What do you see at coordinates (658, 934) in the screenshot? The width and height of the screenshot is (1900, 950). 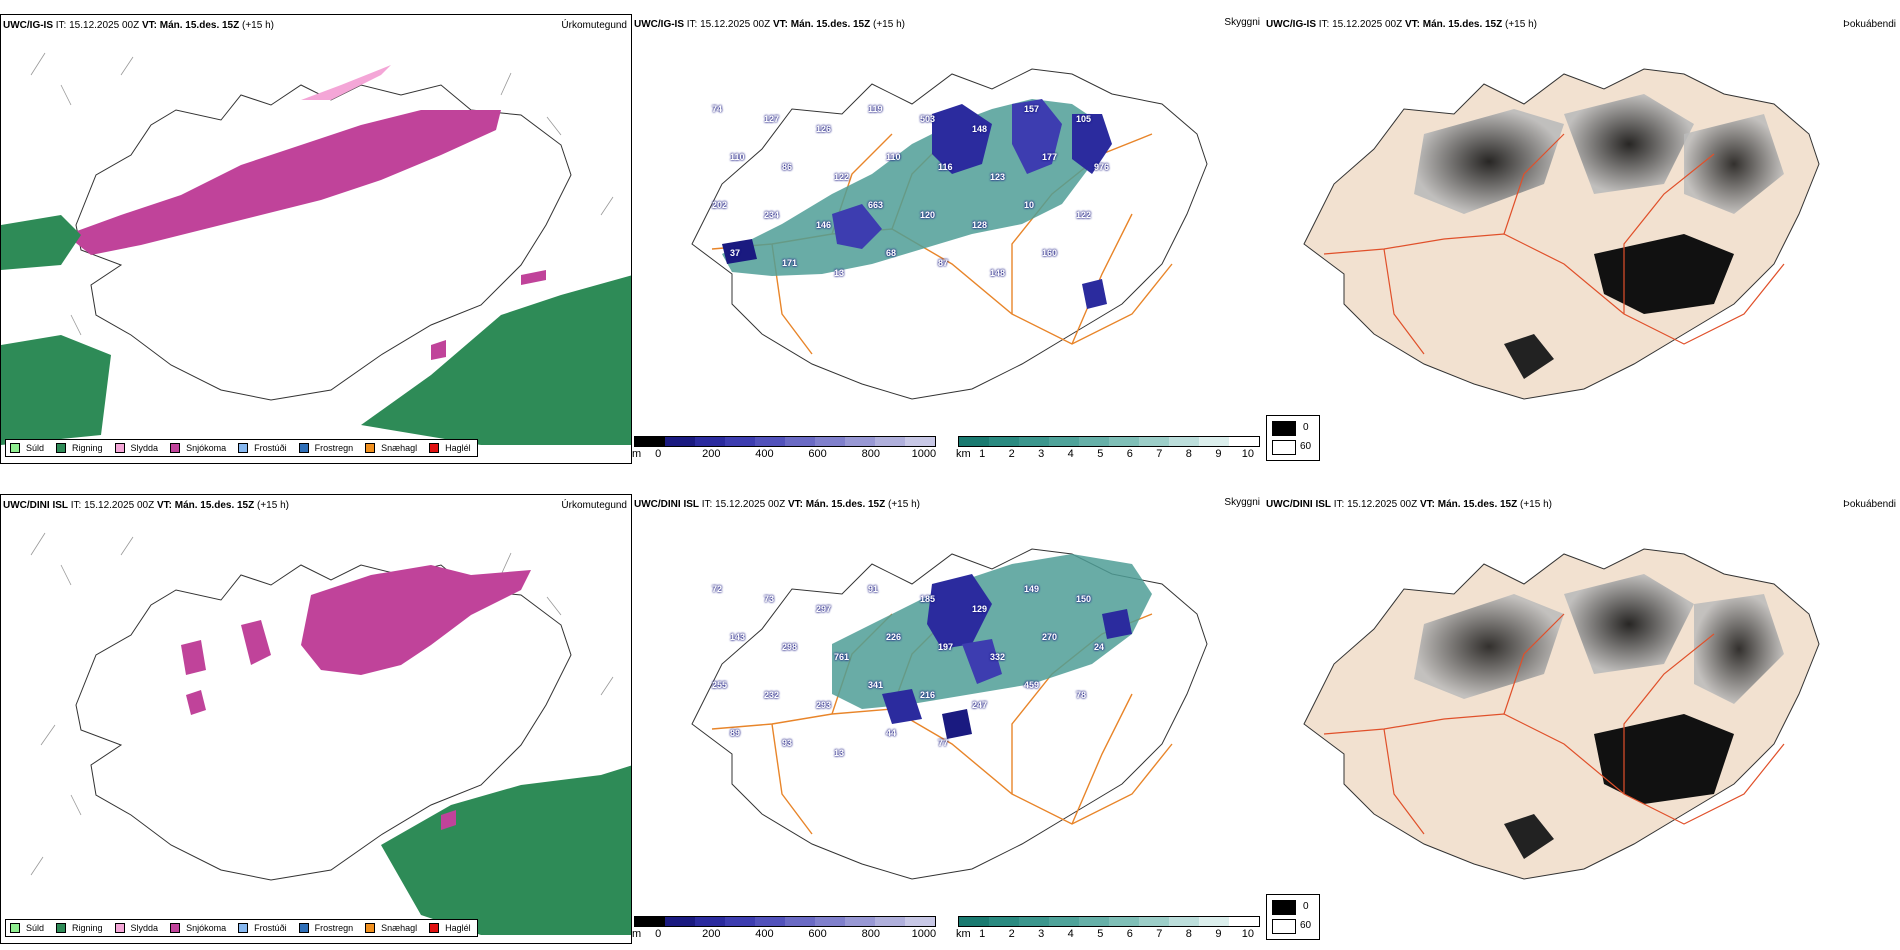 I see `colorbar-tick-label: 0` at bounding box center [658, 934].